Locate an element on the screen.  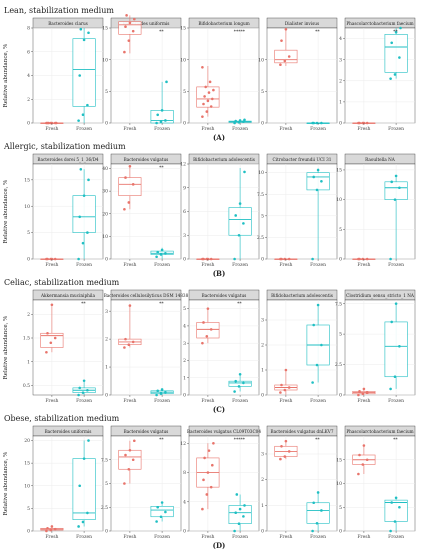
y-axis-label: Relative abundance, % is located at coordinates (6, 212).